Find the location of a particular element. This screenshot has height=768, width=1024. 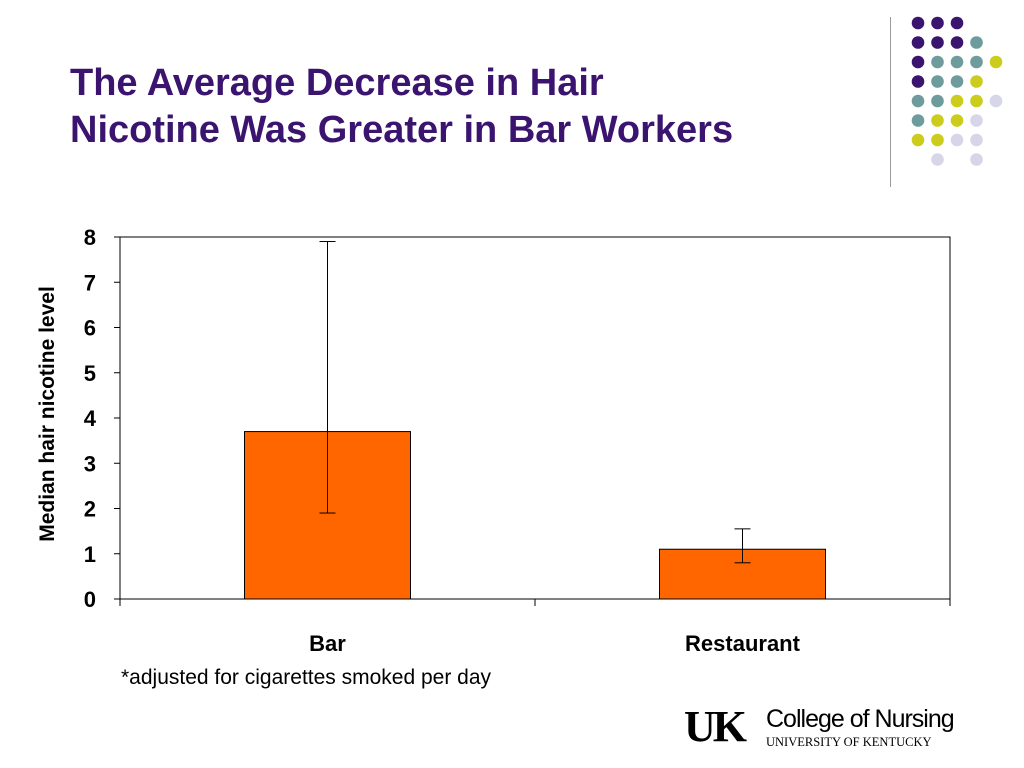

y-tick-label: 6 is located at coordinates (90, 328).